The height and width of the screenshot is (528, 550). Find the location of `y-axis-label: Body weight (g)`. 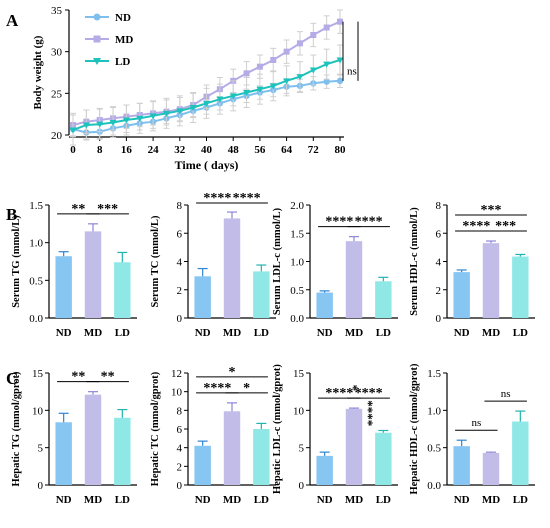

y-axis-label: Body weight (g) is located at coordinates (38, 72).